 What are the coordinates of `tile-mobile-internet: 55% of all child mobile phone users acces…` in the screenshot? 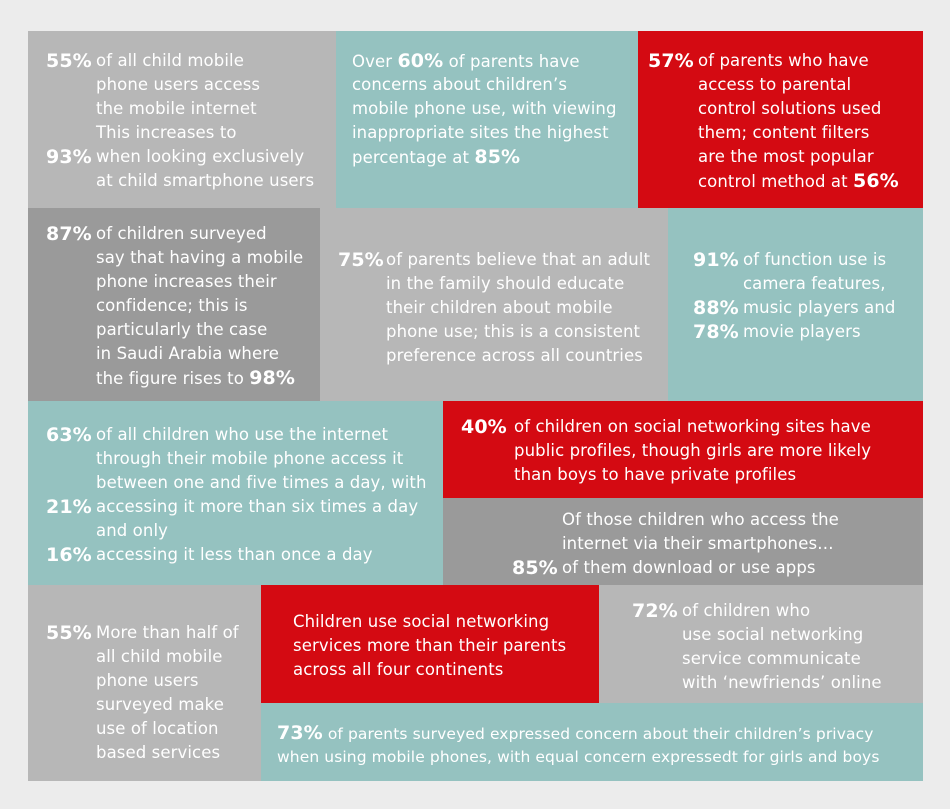 It's located at (182, 119).